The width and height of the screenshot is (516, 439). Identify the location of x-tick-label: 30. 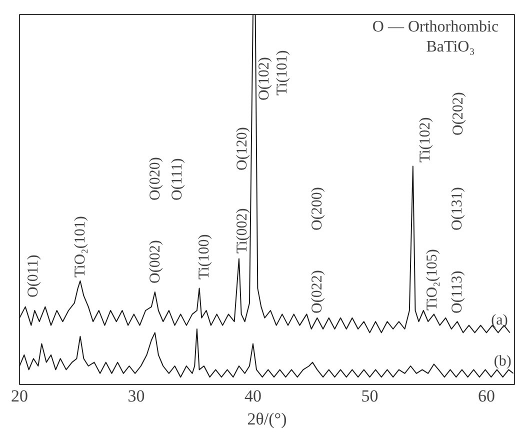
(136, 396).